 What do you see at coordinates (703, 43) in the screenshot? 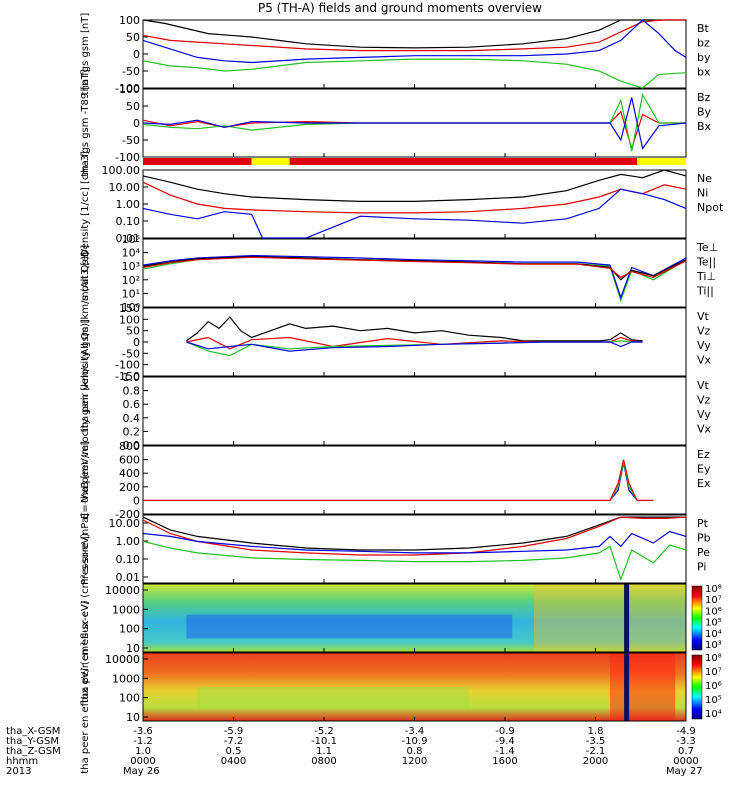
I see `legend-entry: bz` at bounding box center [703, 43].